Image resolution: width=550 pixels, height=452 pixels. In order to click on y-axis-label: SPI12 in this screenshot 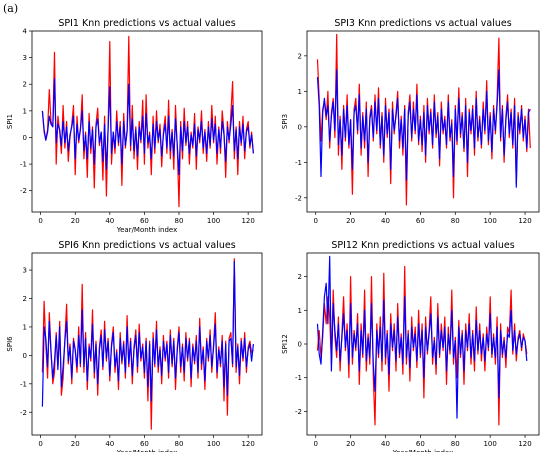, I will do `click(285, 344)`.